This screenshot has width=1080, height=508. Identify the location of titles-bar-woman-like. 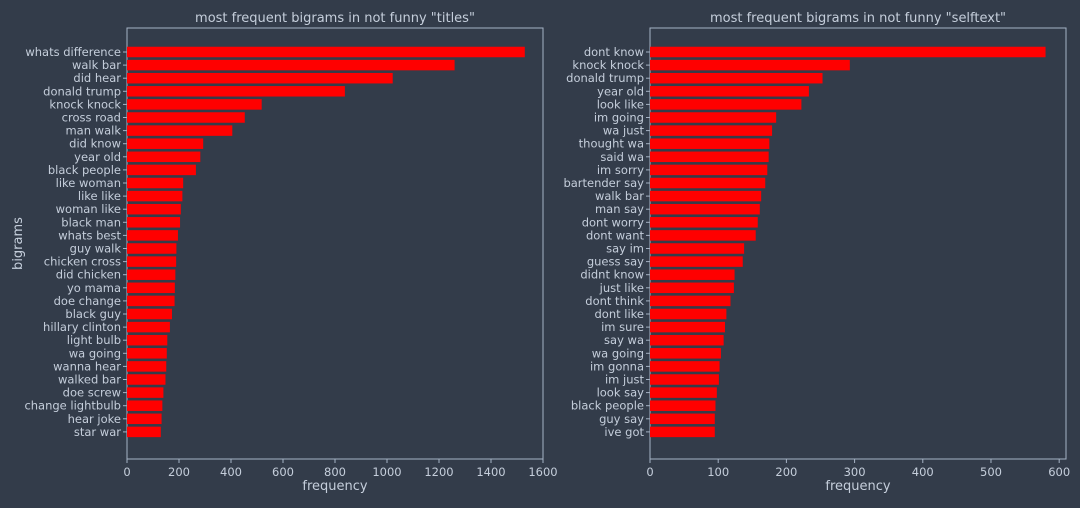
(154, 209).